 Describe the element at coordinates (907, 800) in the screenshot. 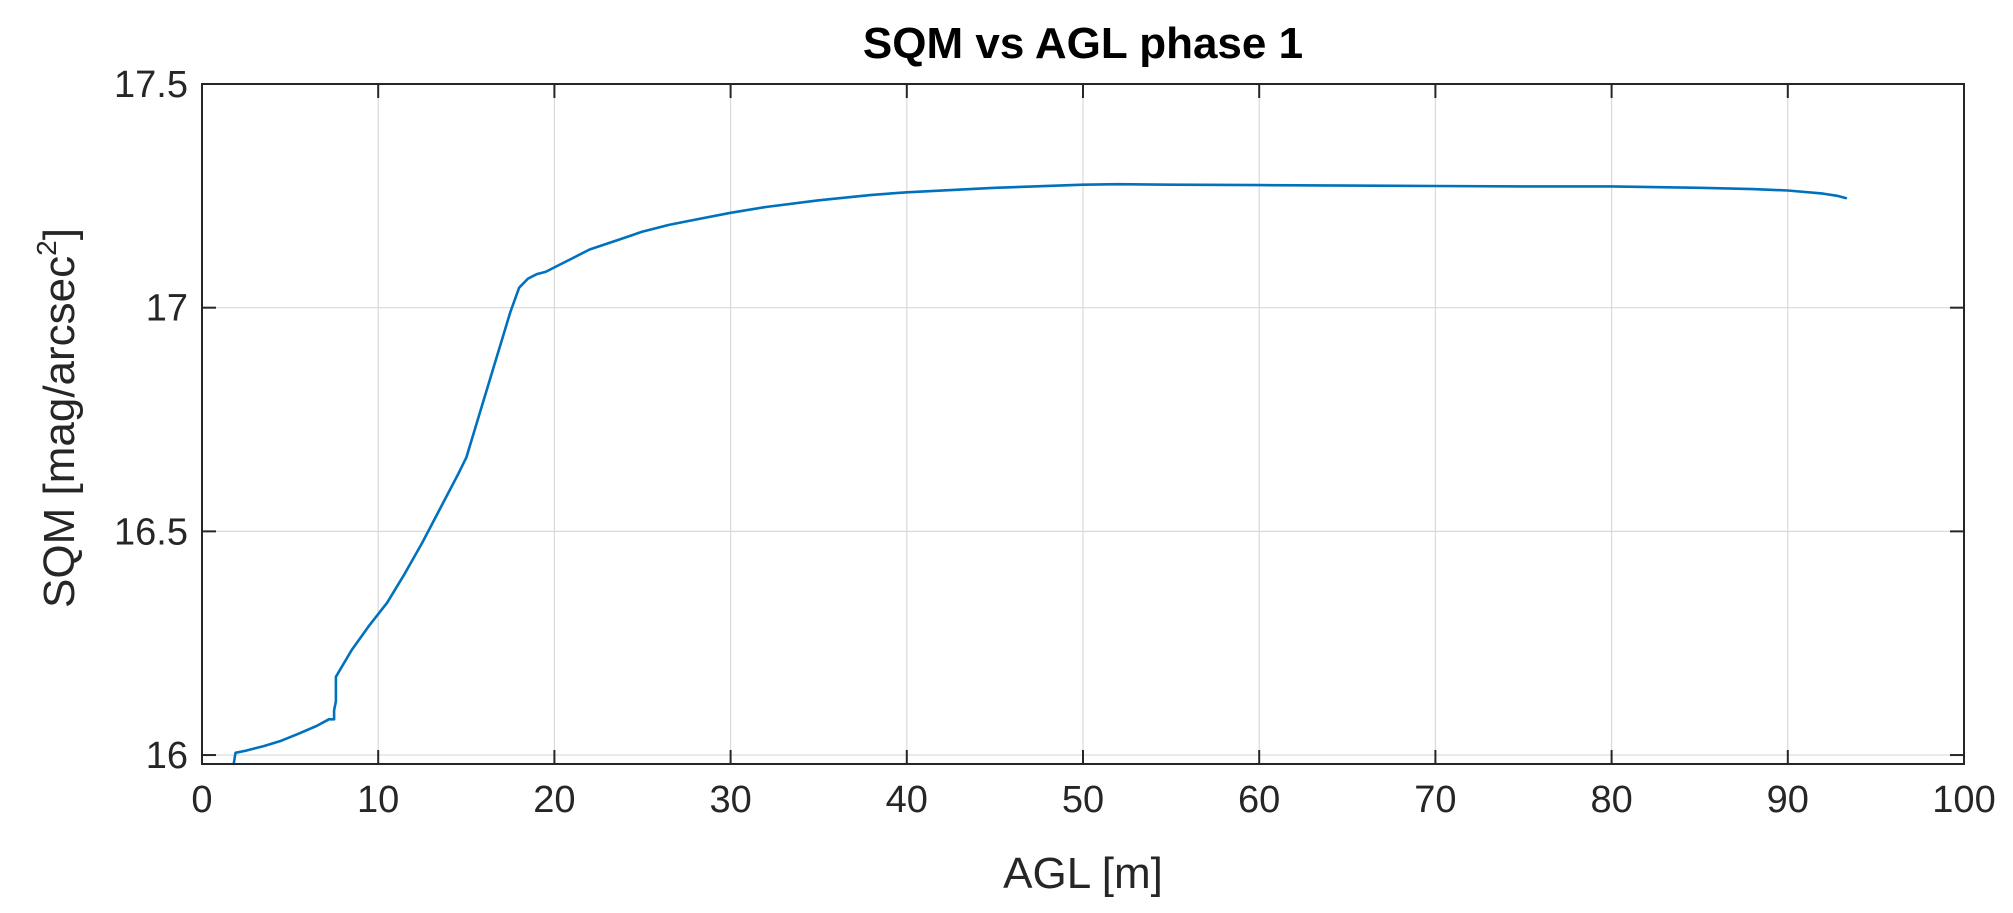

I see `x-tick-label: 40` at that location.